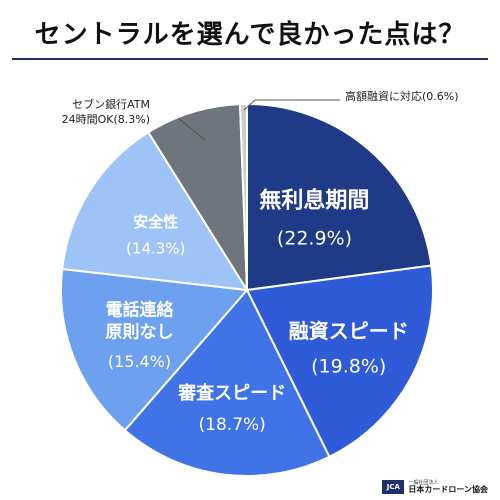  Describe the element at coordinates (349, 331) in the screenshot. I see `slice-label-2: 融資スピード` at that location.